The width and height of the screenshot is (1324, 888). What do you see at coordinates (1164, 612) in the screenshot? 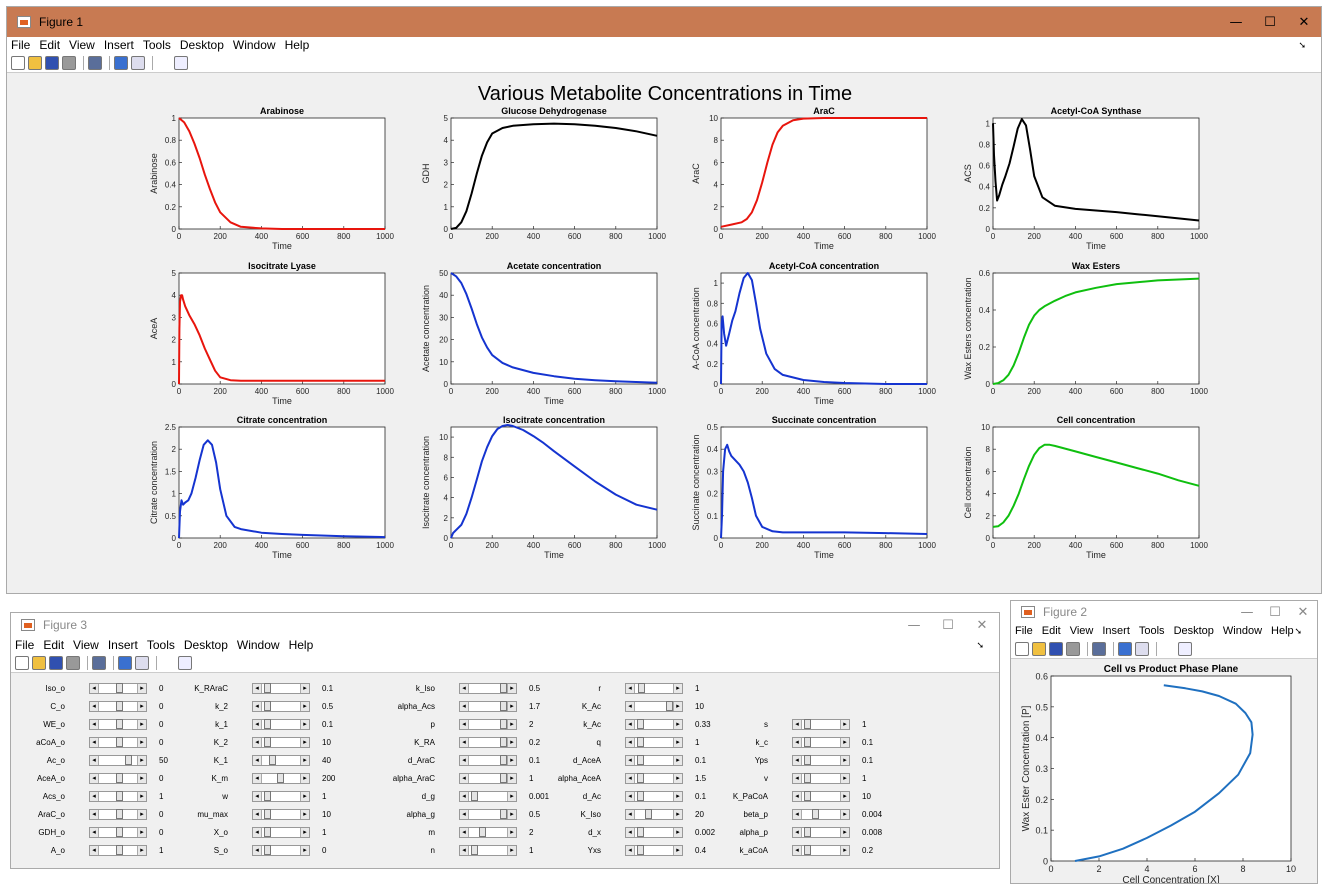
I see `figure2-titlebar: Figure 2 — ☐ ✕` at bounding box center [1164, 612].